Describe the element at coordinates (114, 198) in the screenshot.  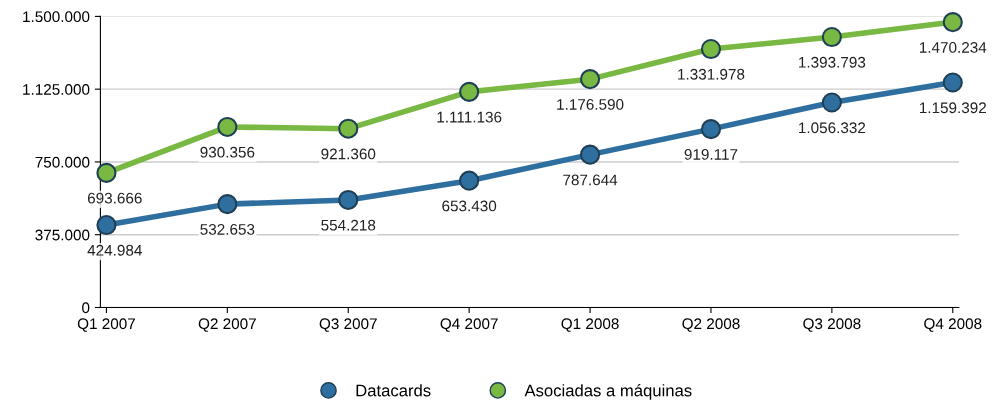
I see `data-label: 693.666` at that location.